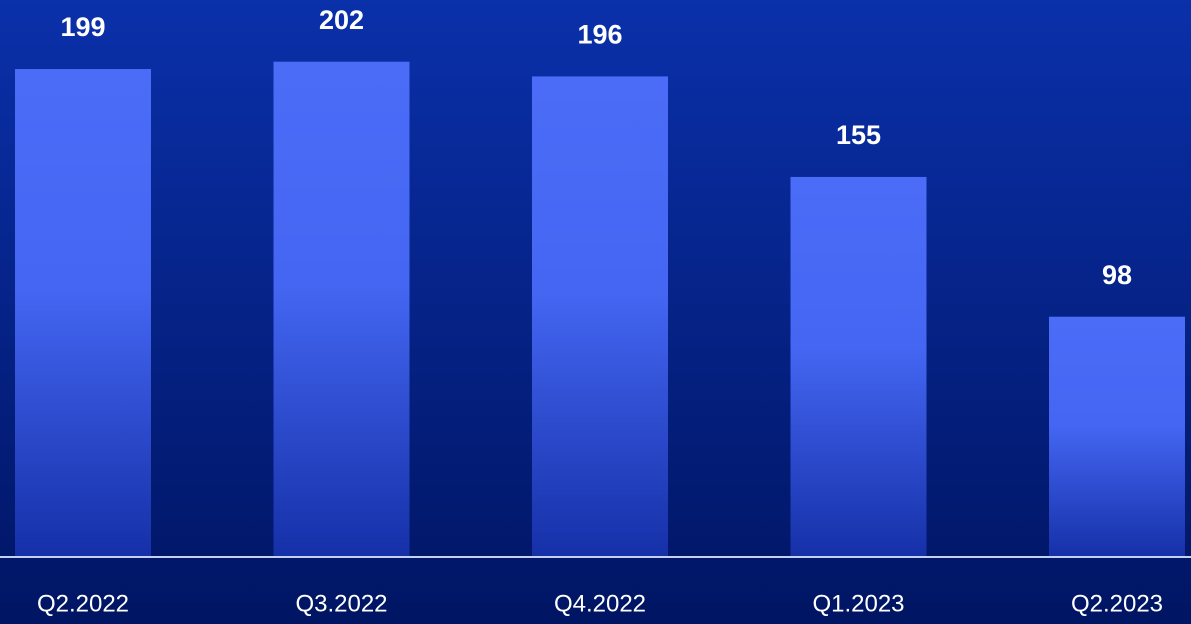 Image resolution: width=1191 pixels, height=624 pixels. What do you see at coordinates (858, 603) in the screenshot?
I see `x-tick-label: Q1.2023` at bounding box center [858, 603].